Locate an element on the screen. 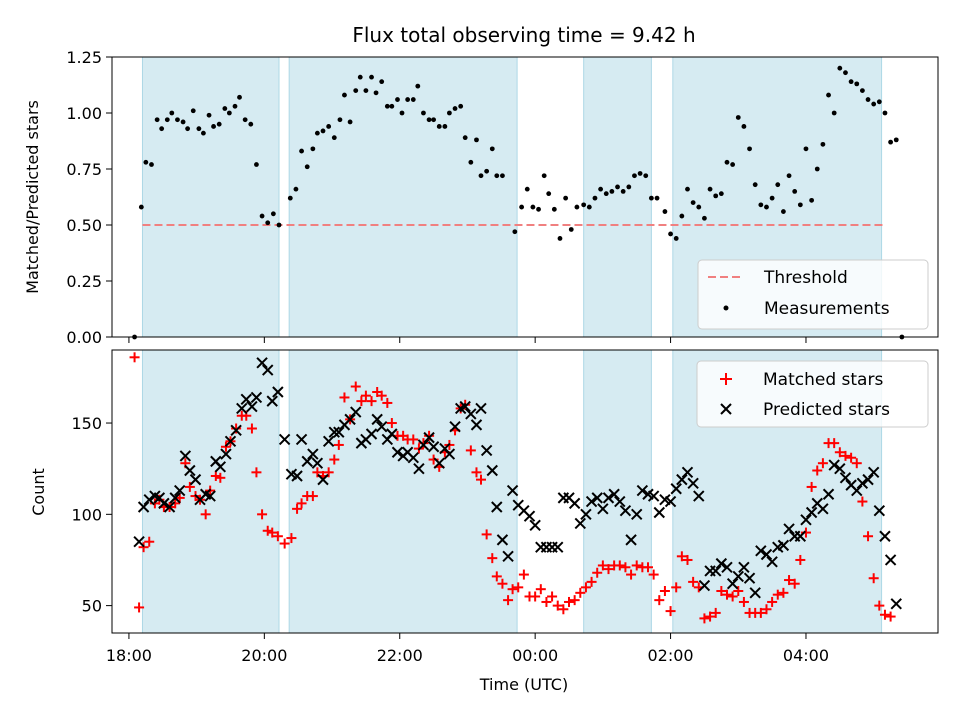 The width and height of the screenshot is (960, 720). bottom-x-tick-label: 04:00 is located at coordinates (806, 655).